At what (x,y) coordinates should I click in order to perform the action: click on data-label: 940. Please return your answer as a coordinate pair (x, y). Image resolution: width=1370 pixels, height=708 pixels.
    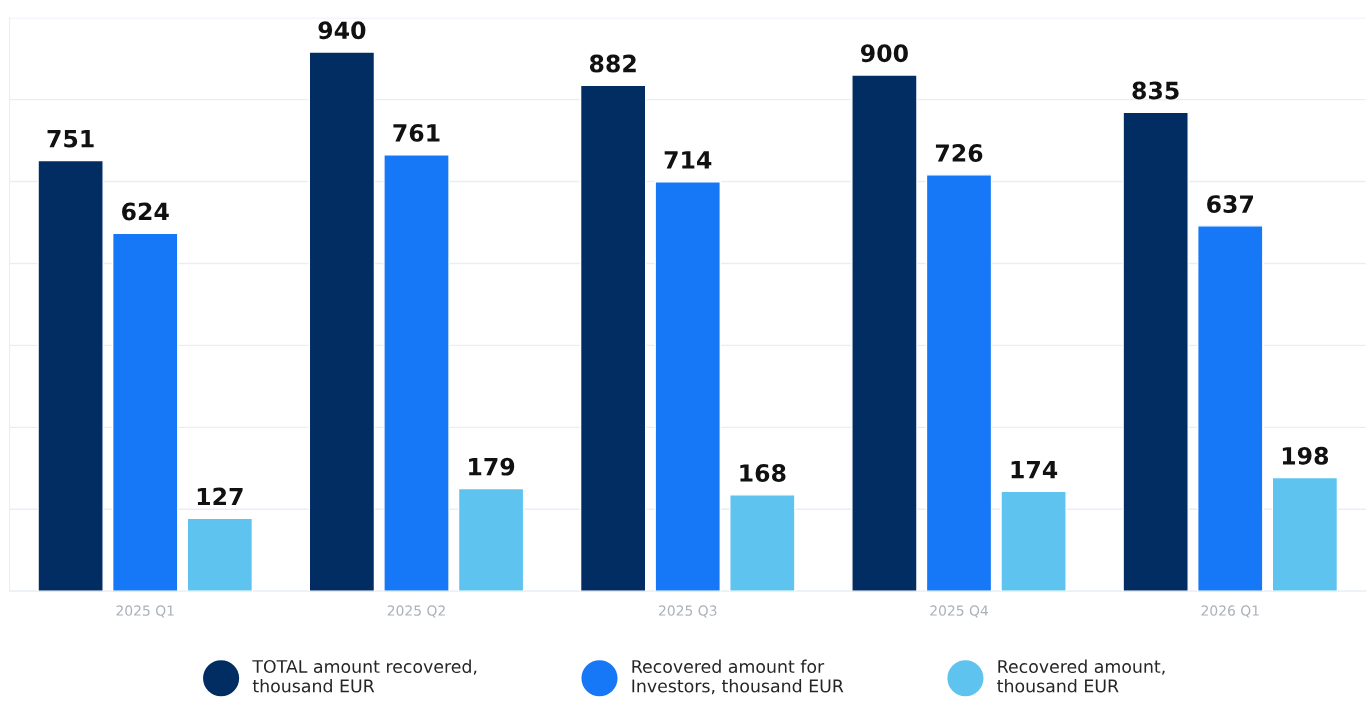
    Looking at the image, I should click on (342, 30).